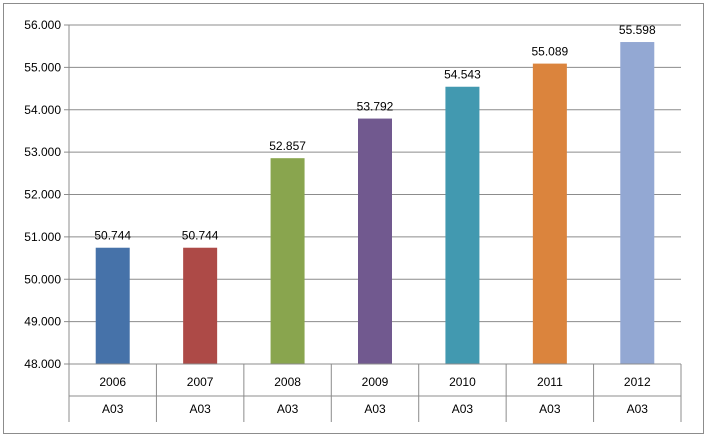  I want to click on x-category-label-2010: 2010, so click(462, 382).